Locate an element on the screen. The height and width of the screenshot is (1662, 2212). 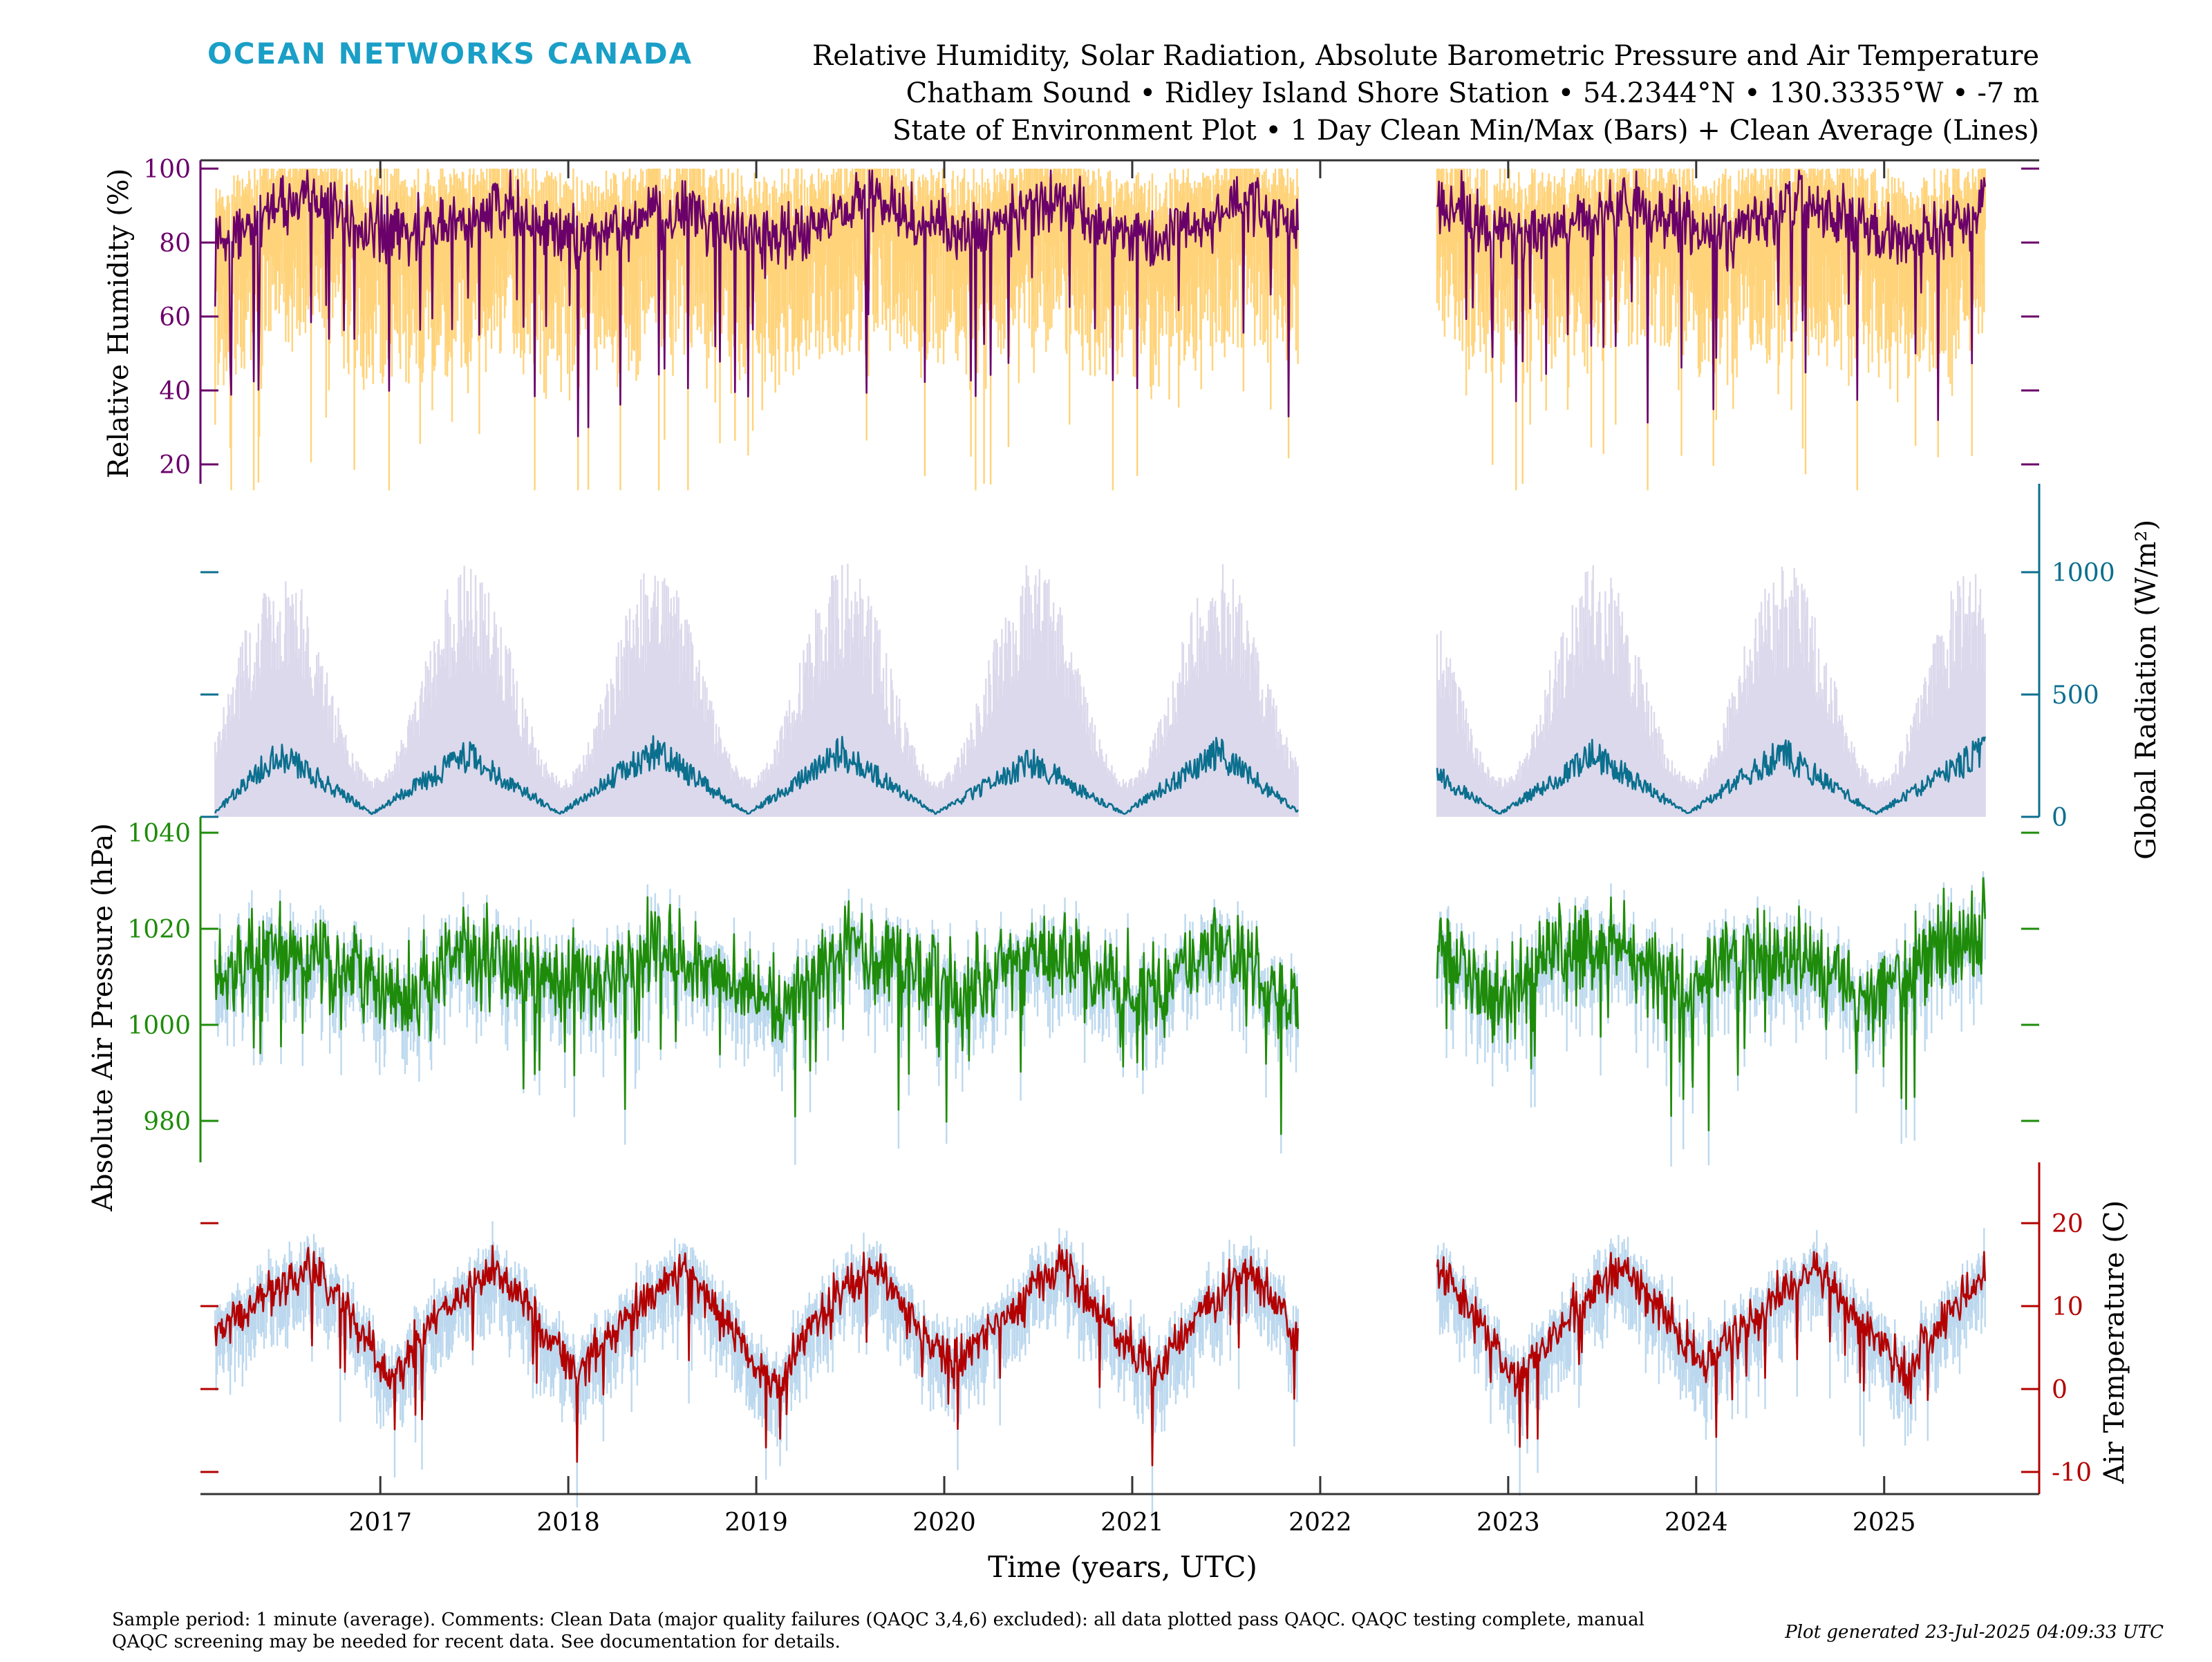
rh-y-tick-label-2: 60 is located at coordinates (175, 317).